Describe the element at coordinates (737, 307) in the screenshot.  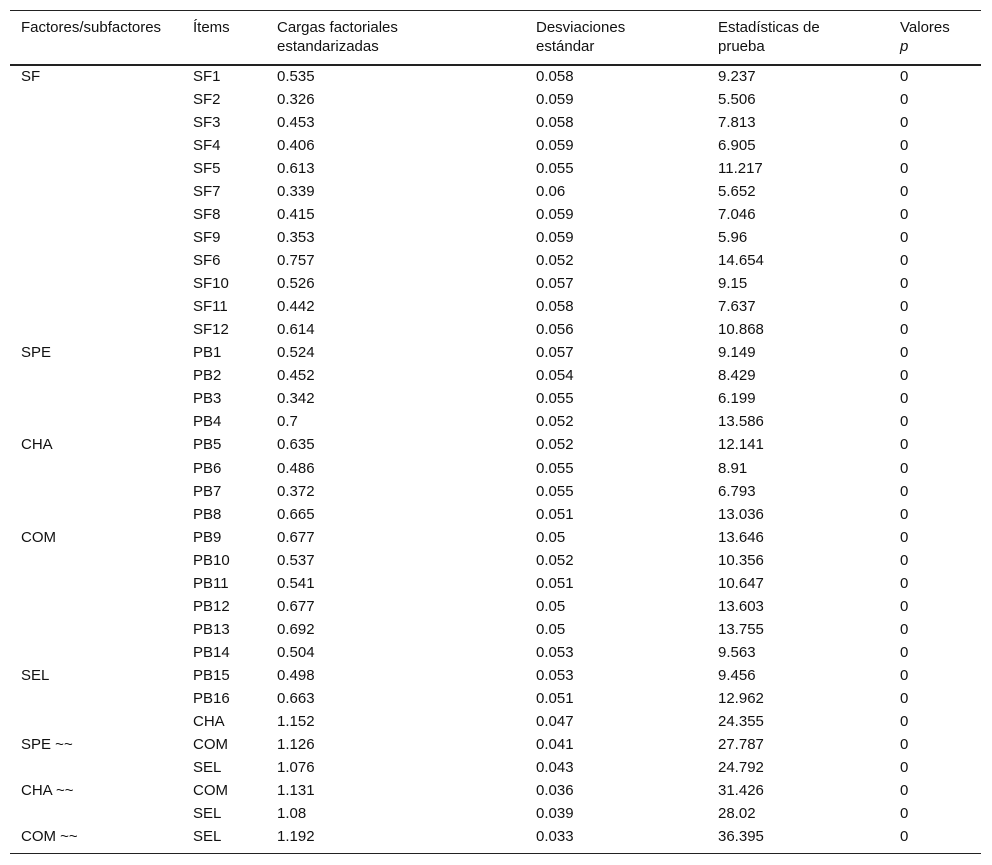
I see `data-cell: 7.637` at that location.